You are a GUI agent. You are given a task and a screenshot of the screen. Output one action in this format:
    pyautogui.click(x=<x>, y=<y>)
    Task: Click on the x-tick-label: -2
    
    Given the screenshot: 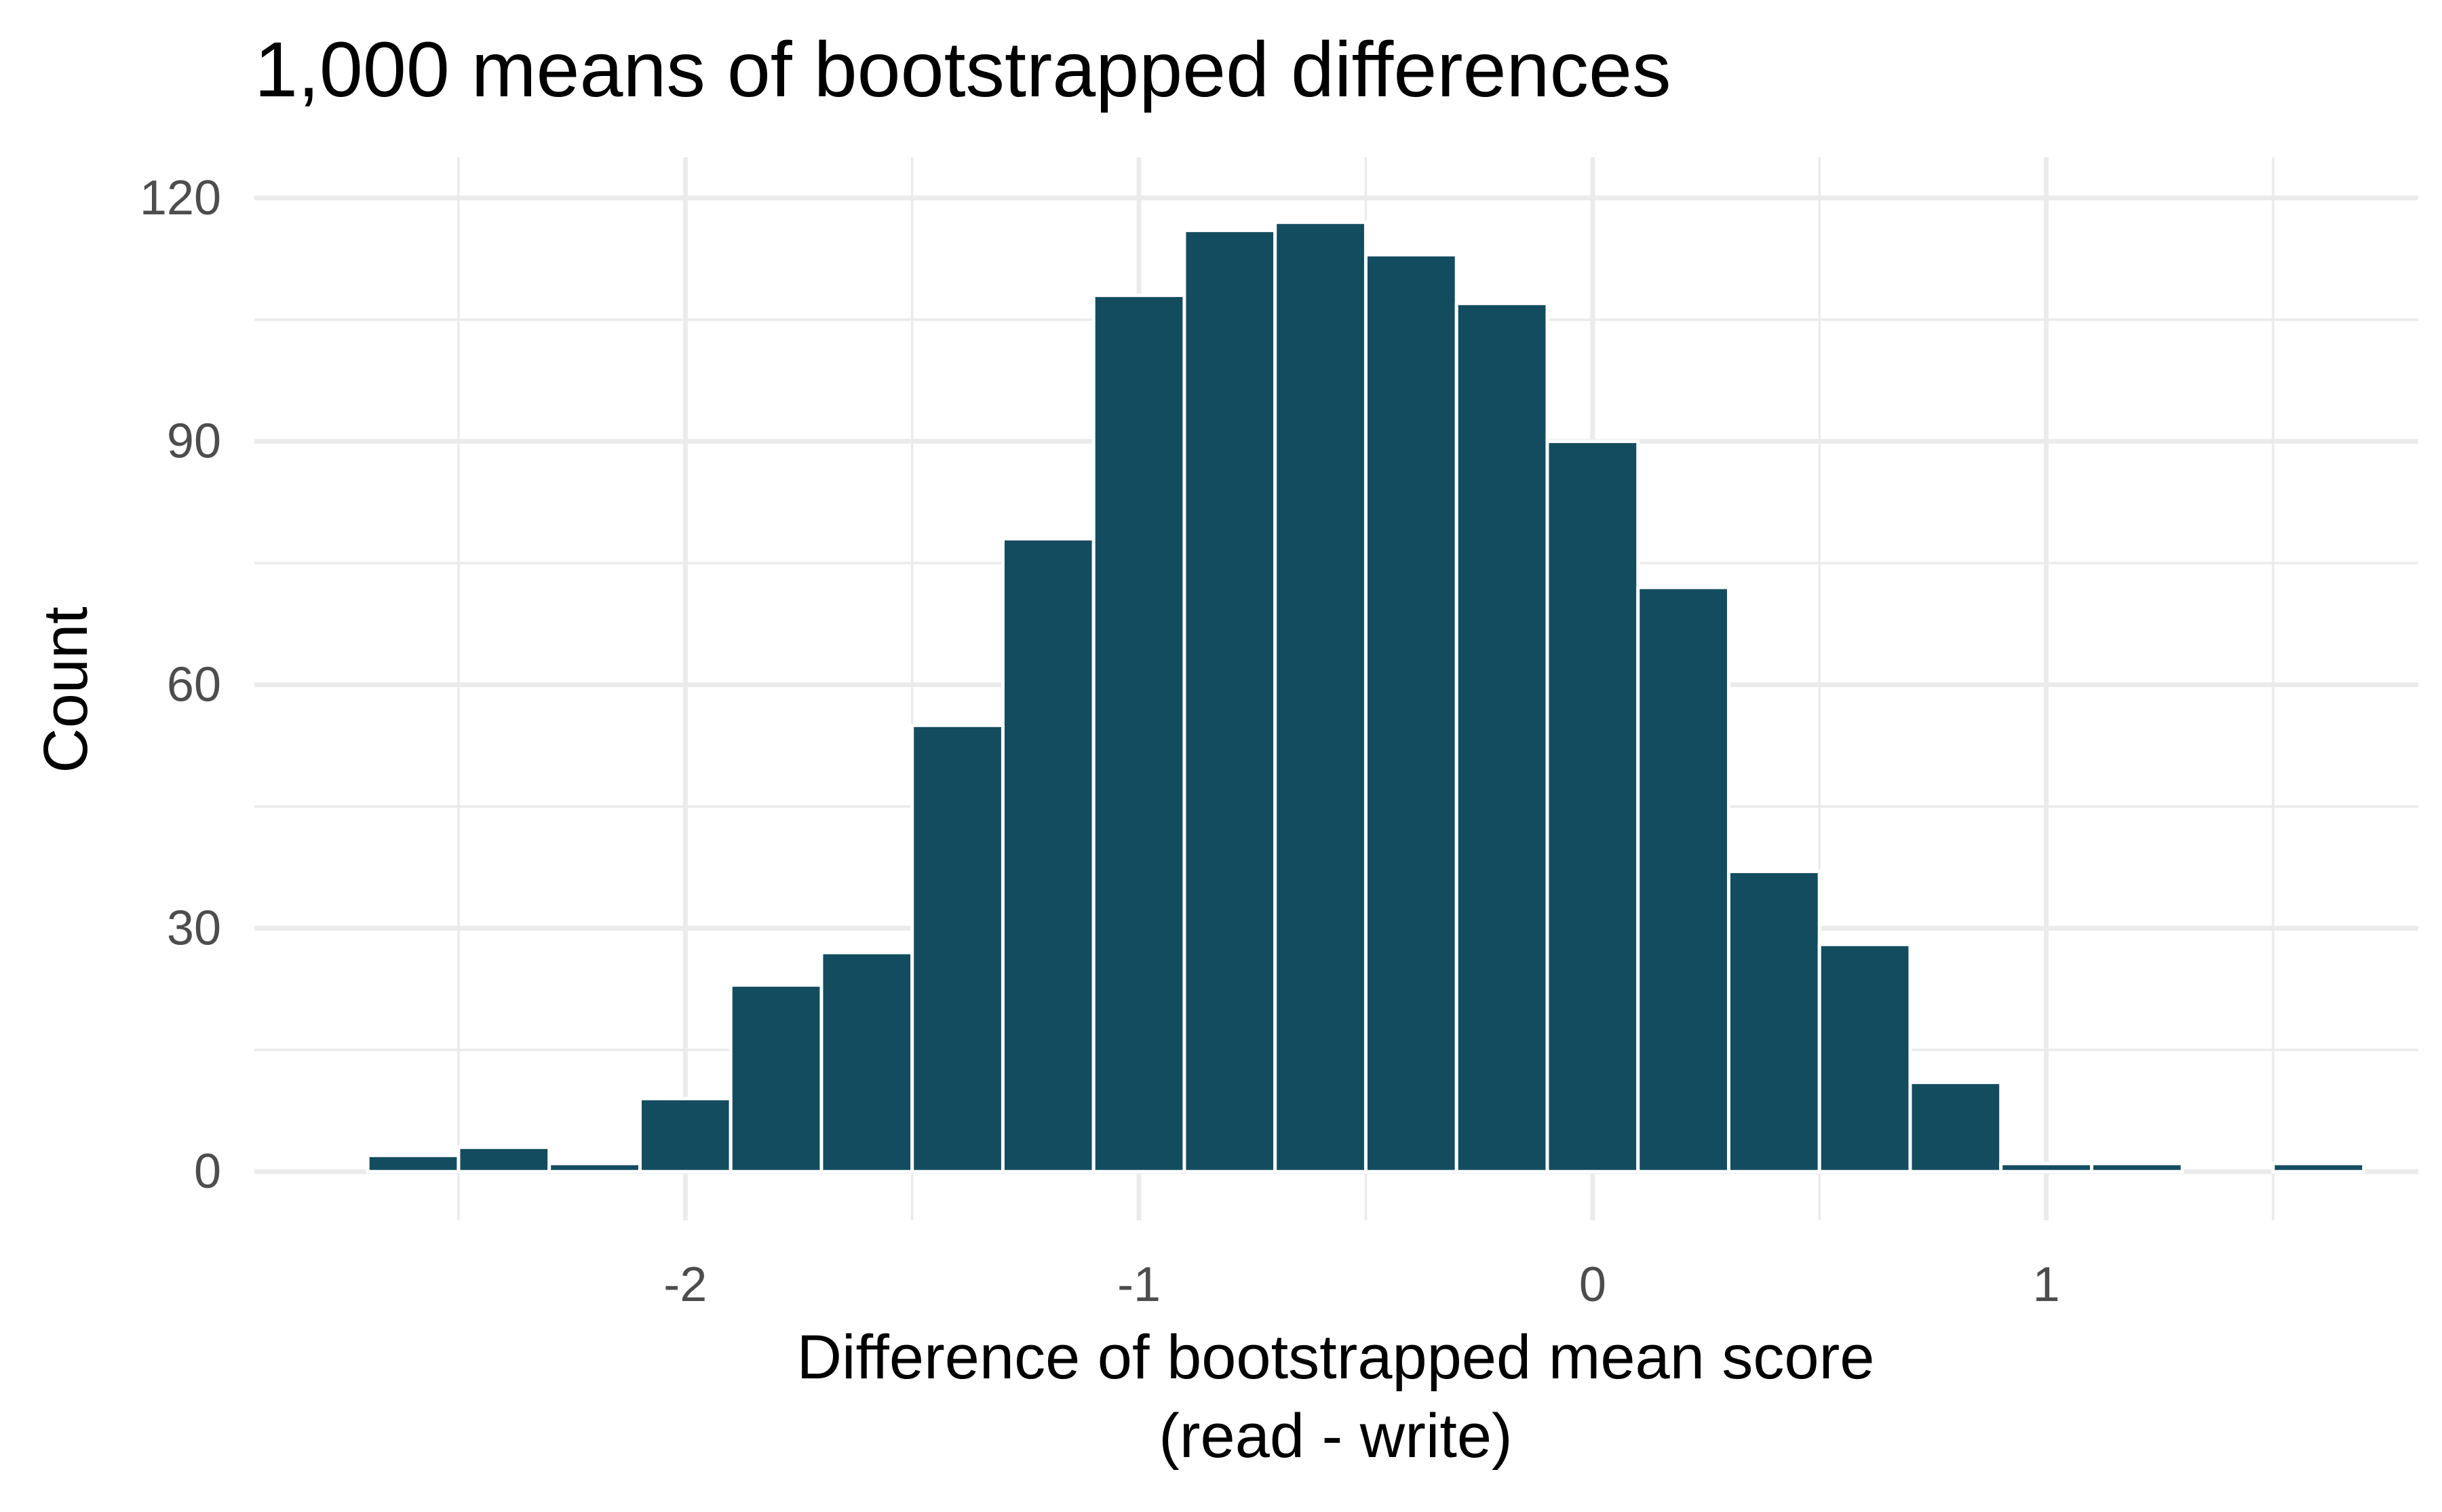 What is the action you would take?
    pyautogui.click(x=685, y=1285)
    